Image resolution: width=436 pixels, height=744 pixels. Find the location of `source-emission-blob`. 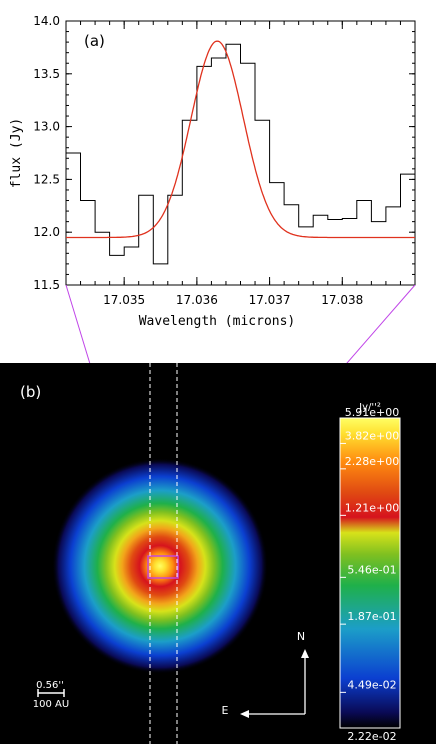

source-emission-blob is located at coordinates (160, 566).